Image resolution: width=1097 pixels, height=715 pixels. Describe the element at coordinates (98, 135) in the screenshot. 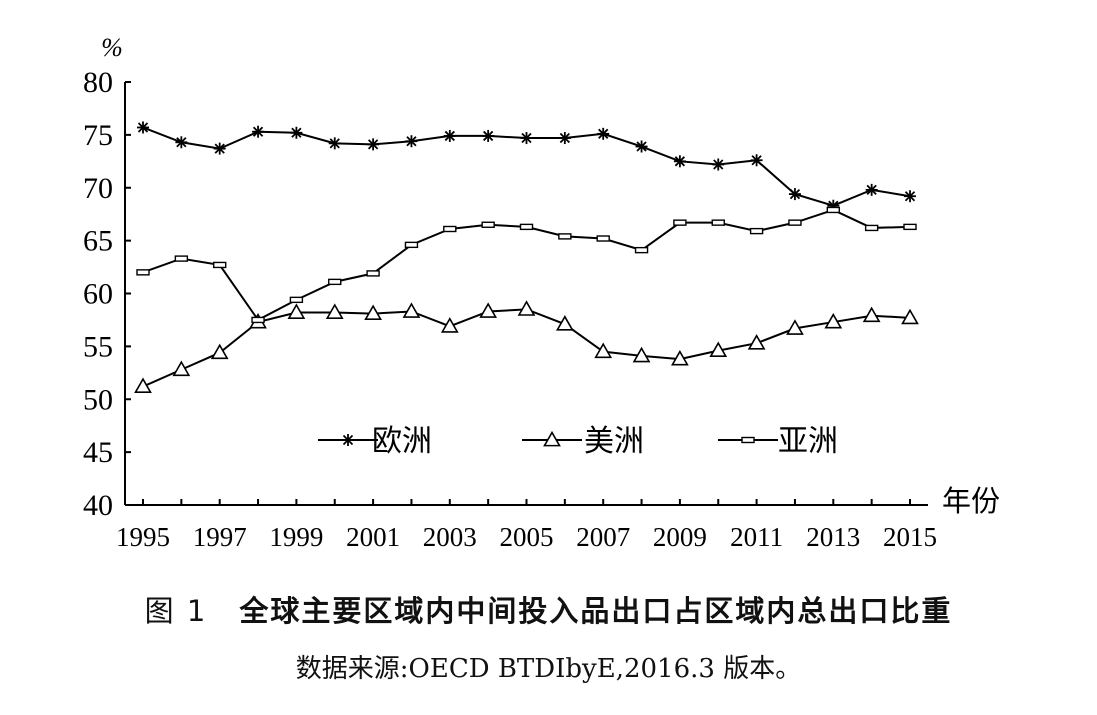

I see `y-tick-label: 75` at that location.